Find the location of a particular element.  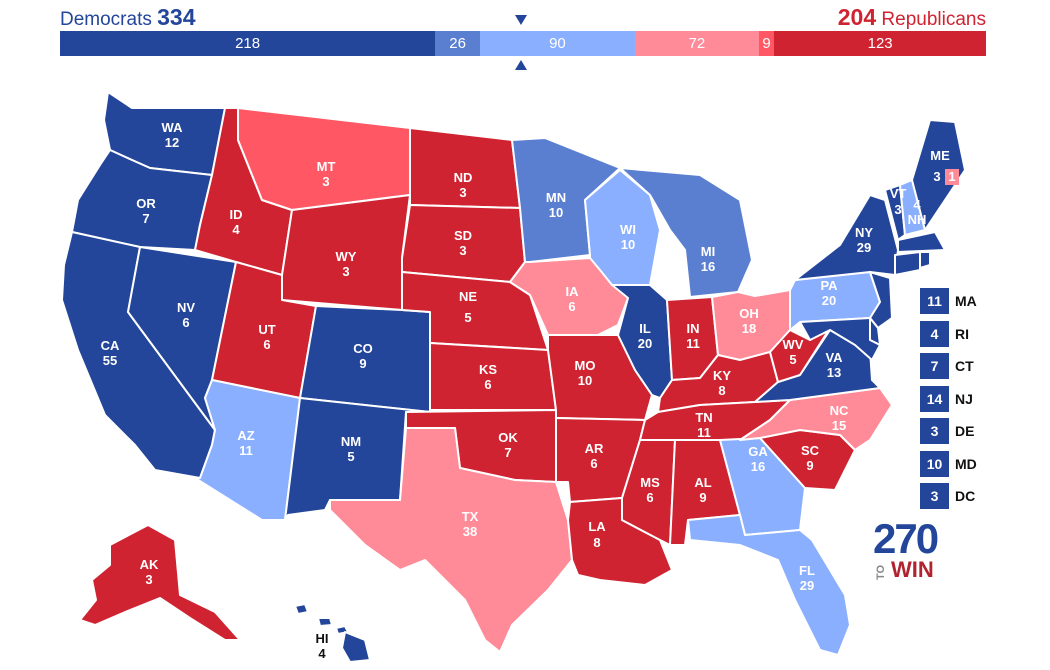

logo-number: 270 is located at coordinates (906, 538).